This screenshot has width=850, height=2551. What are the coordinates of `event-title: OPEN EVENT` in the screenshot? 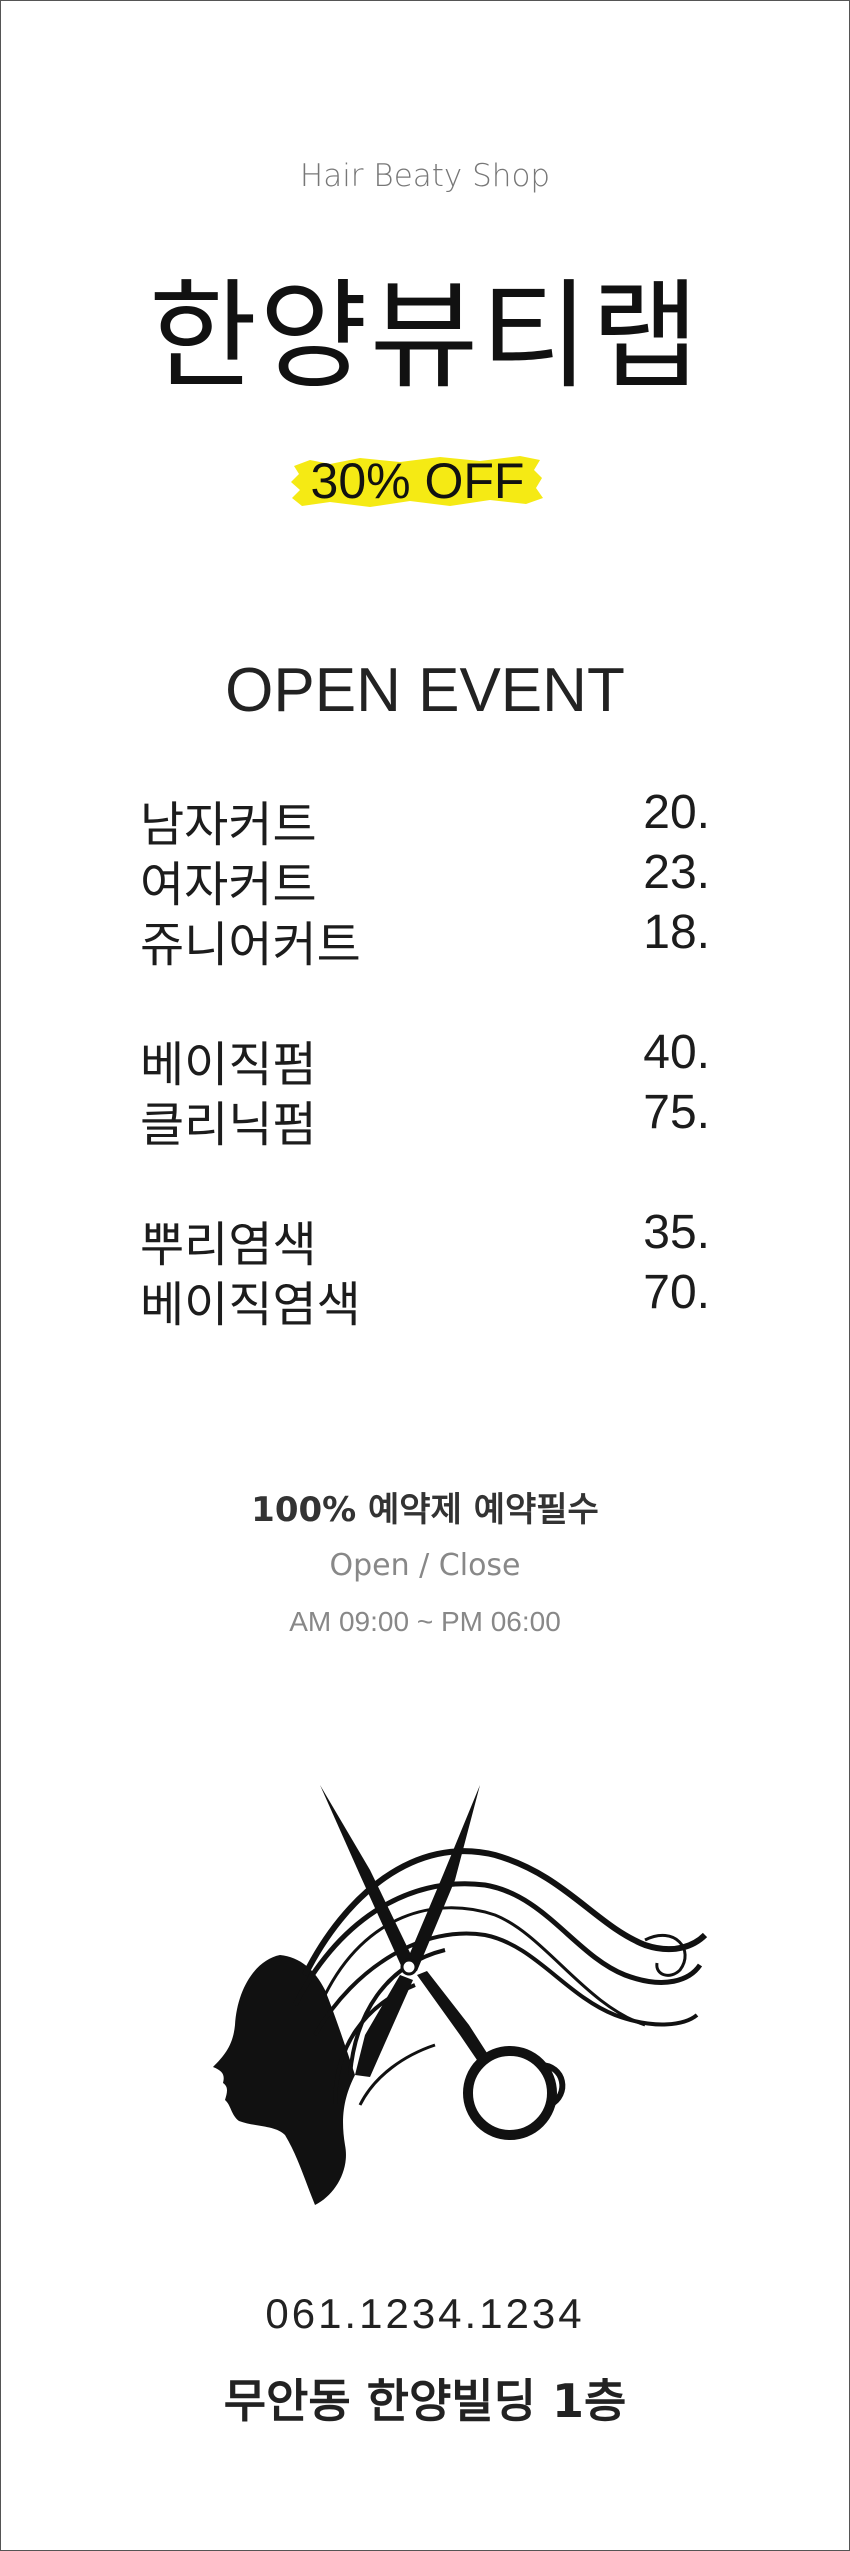 It's located at (425, 690).